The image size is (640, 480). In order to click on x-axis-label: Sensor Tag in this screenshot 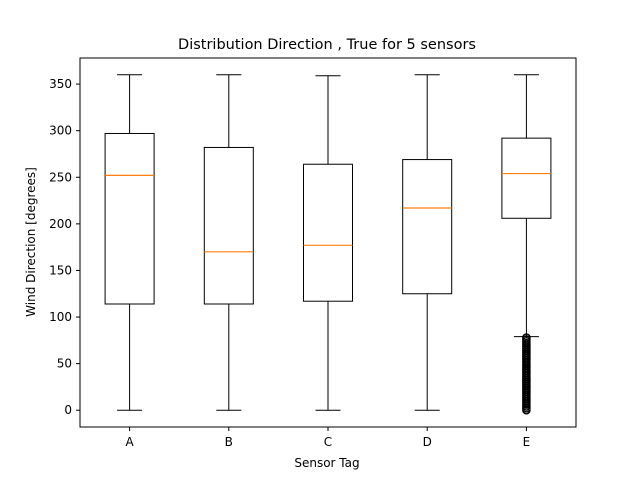, I will do `click(326, 463)`.